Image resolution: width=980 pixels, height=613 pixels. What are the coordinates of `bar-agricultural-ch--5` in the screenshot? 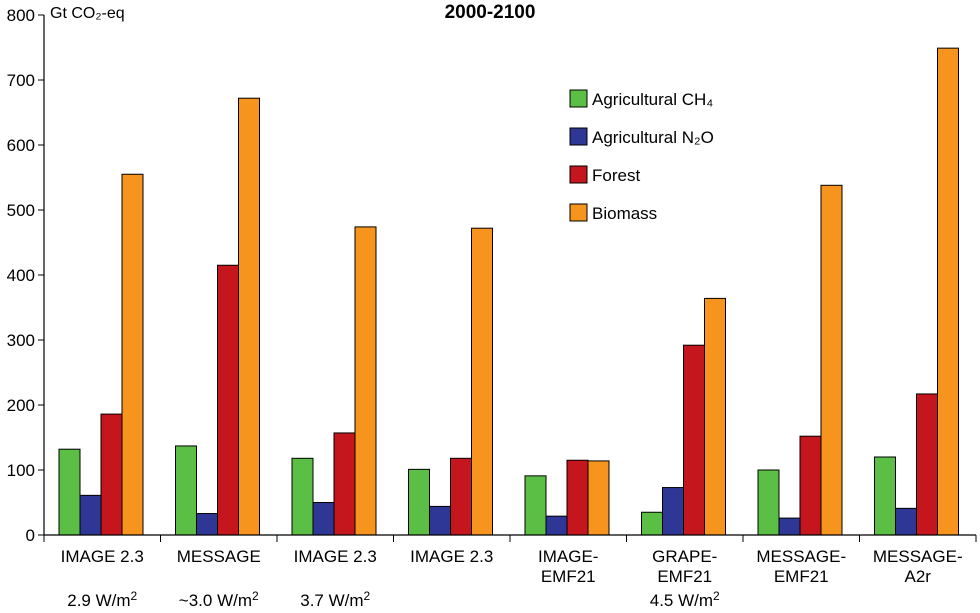 It's located at (652, 523).